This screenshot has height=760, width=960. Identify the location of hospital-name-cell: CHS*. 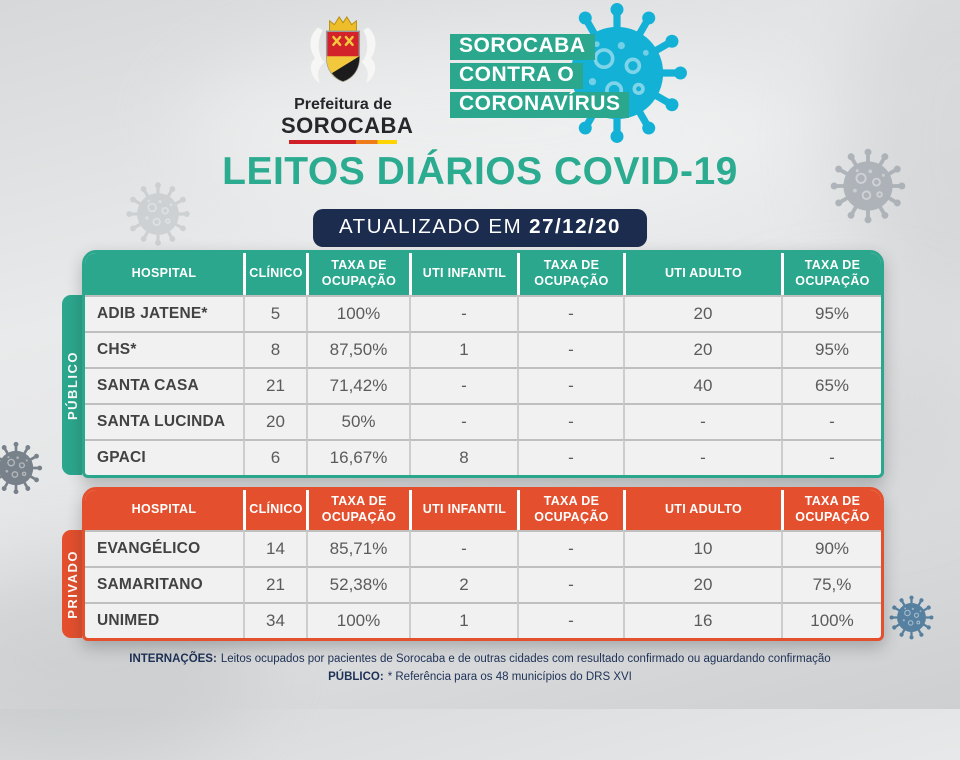
(164, 349).